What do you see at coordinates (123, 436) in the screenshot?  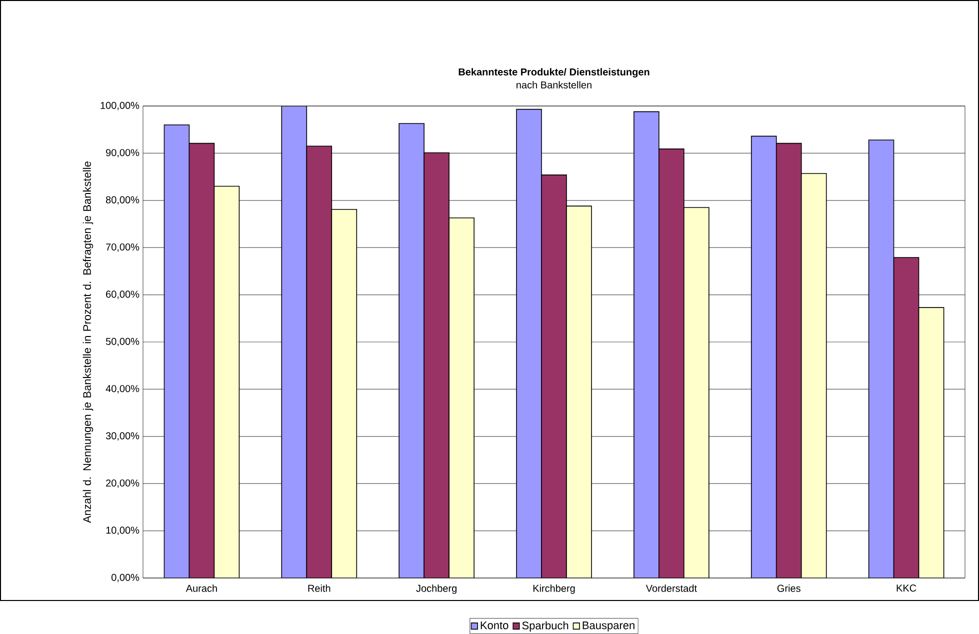 I see `y-tick-label: 30,00%` at bounding box center [123, 436].